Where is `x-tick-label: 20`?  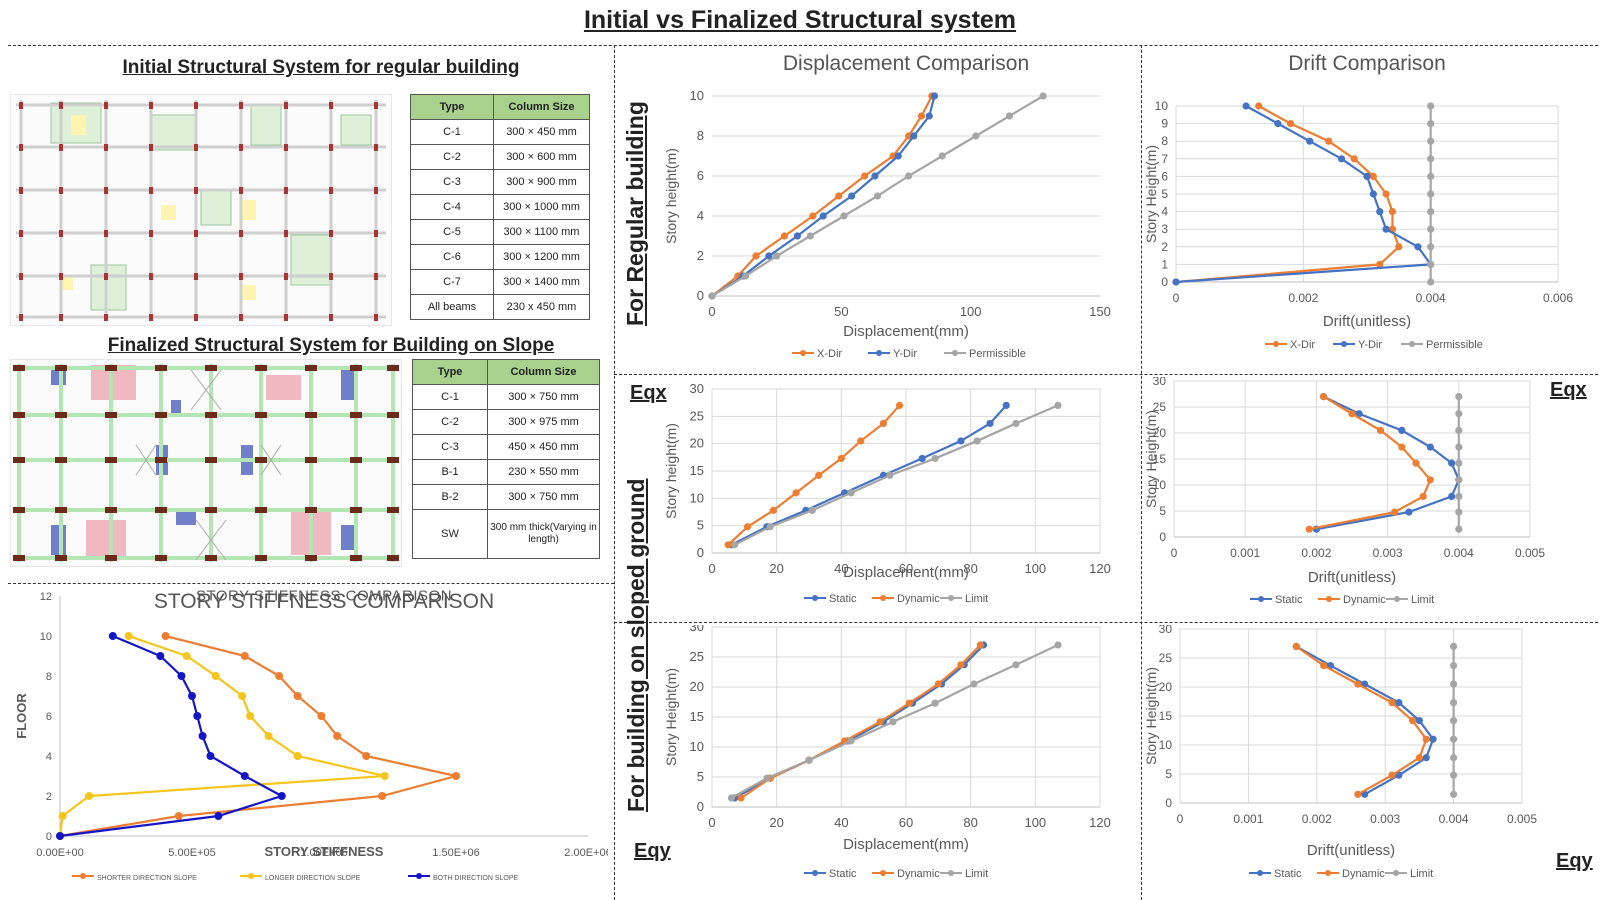
x-tick-label: 20 is located at coordinates (776, 822).